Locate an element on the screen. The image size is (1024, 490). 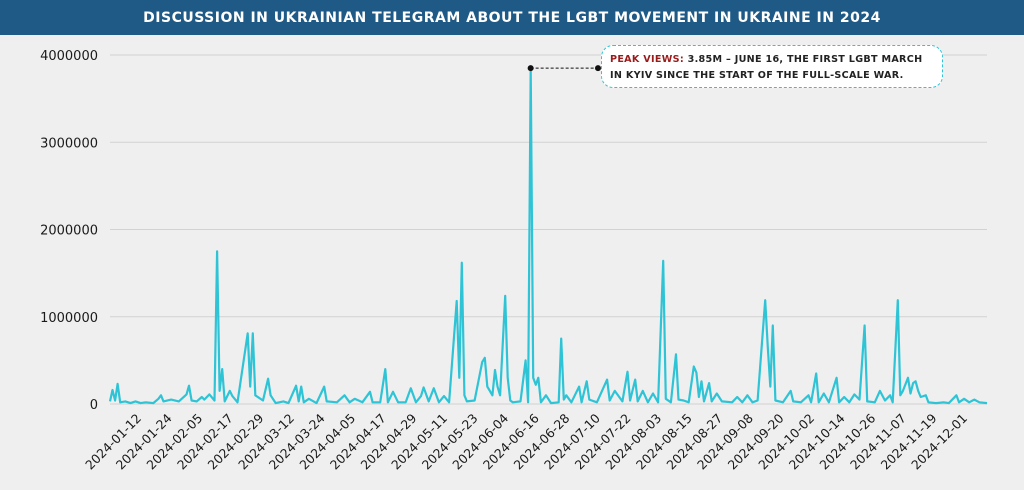
y-tick-label: 3000000 is located at coordinates (69, 143).